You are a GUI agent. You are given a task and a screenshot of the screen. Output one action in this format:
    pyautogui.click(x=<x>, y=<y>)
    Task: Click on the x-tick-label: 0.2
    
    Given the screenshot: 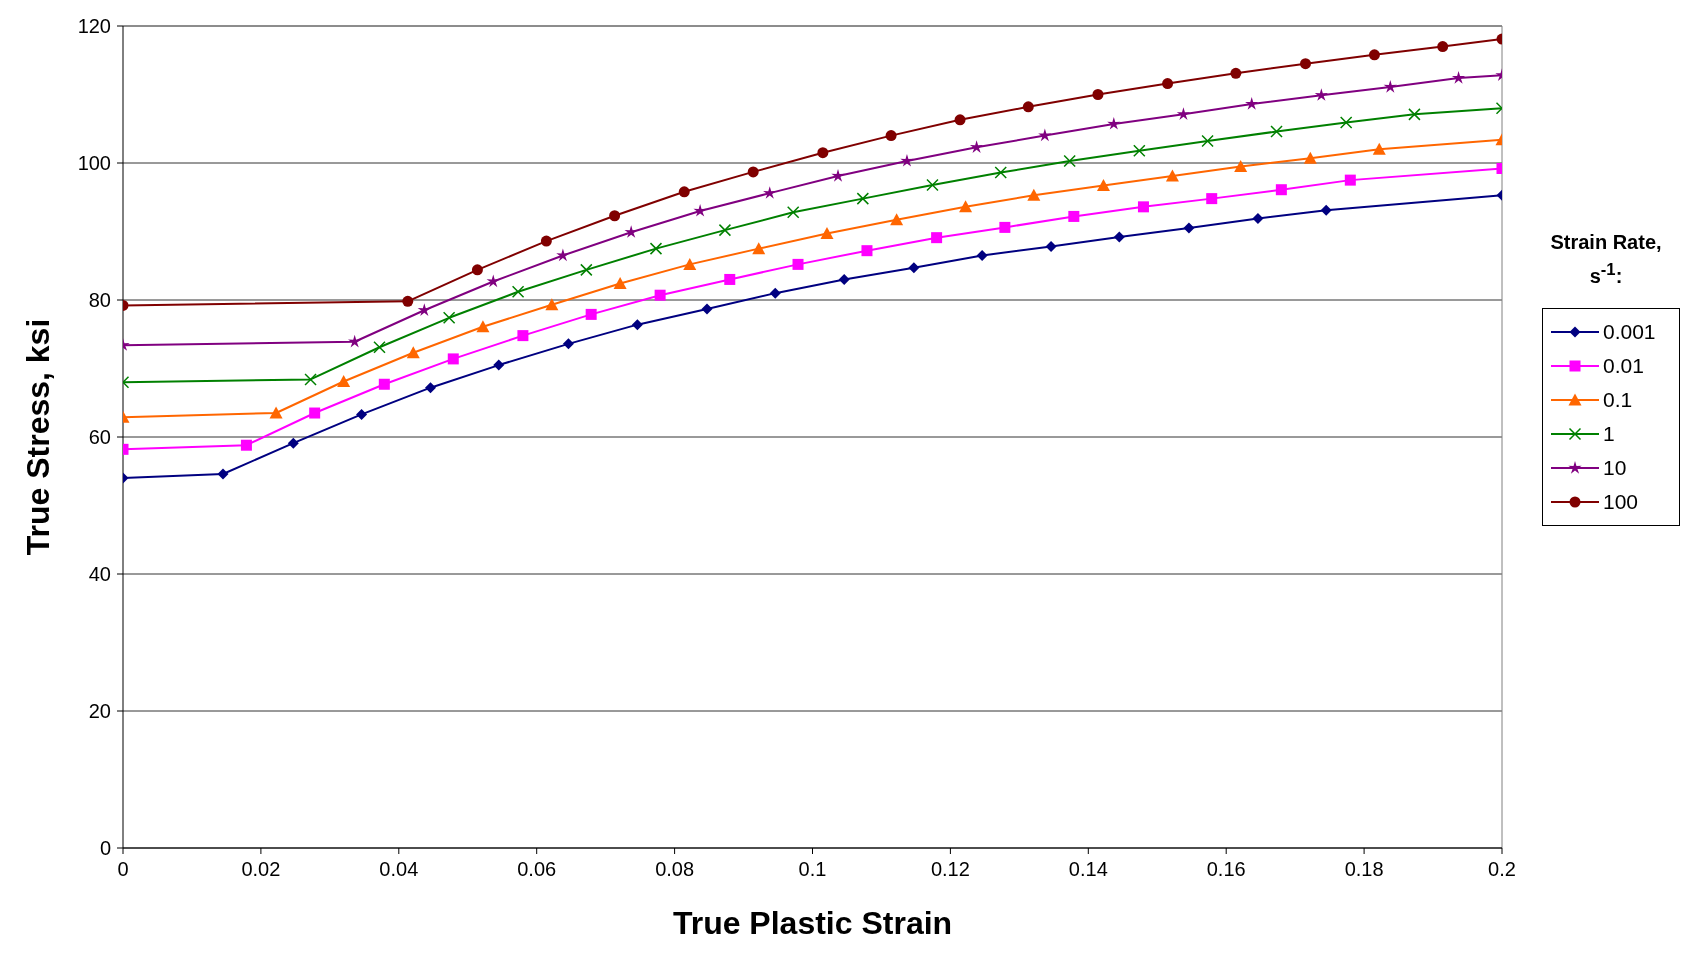 What is the action you would take?
    pyautogui.click(x=1502, y=869)
    